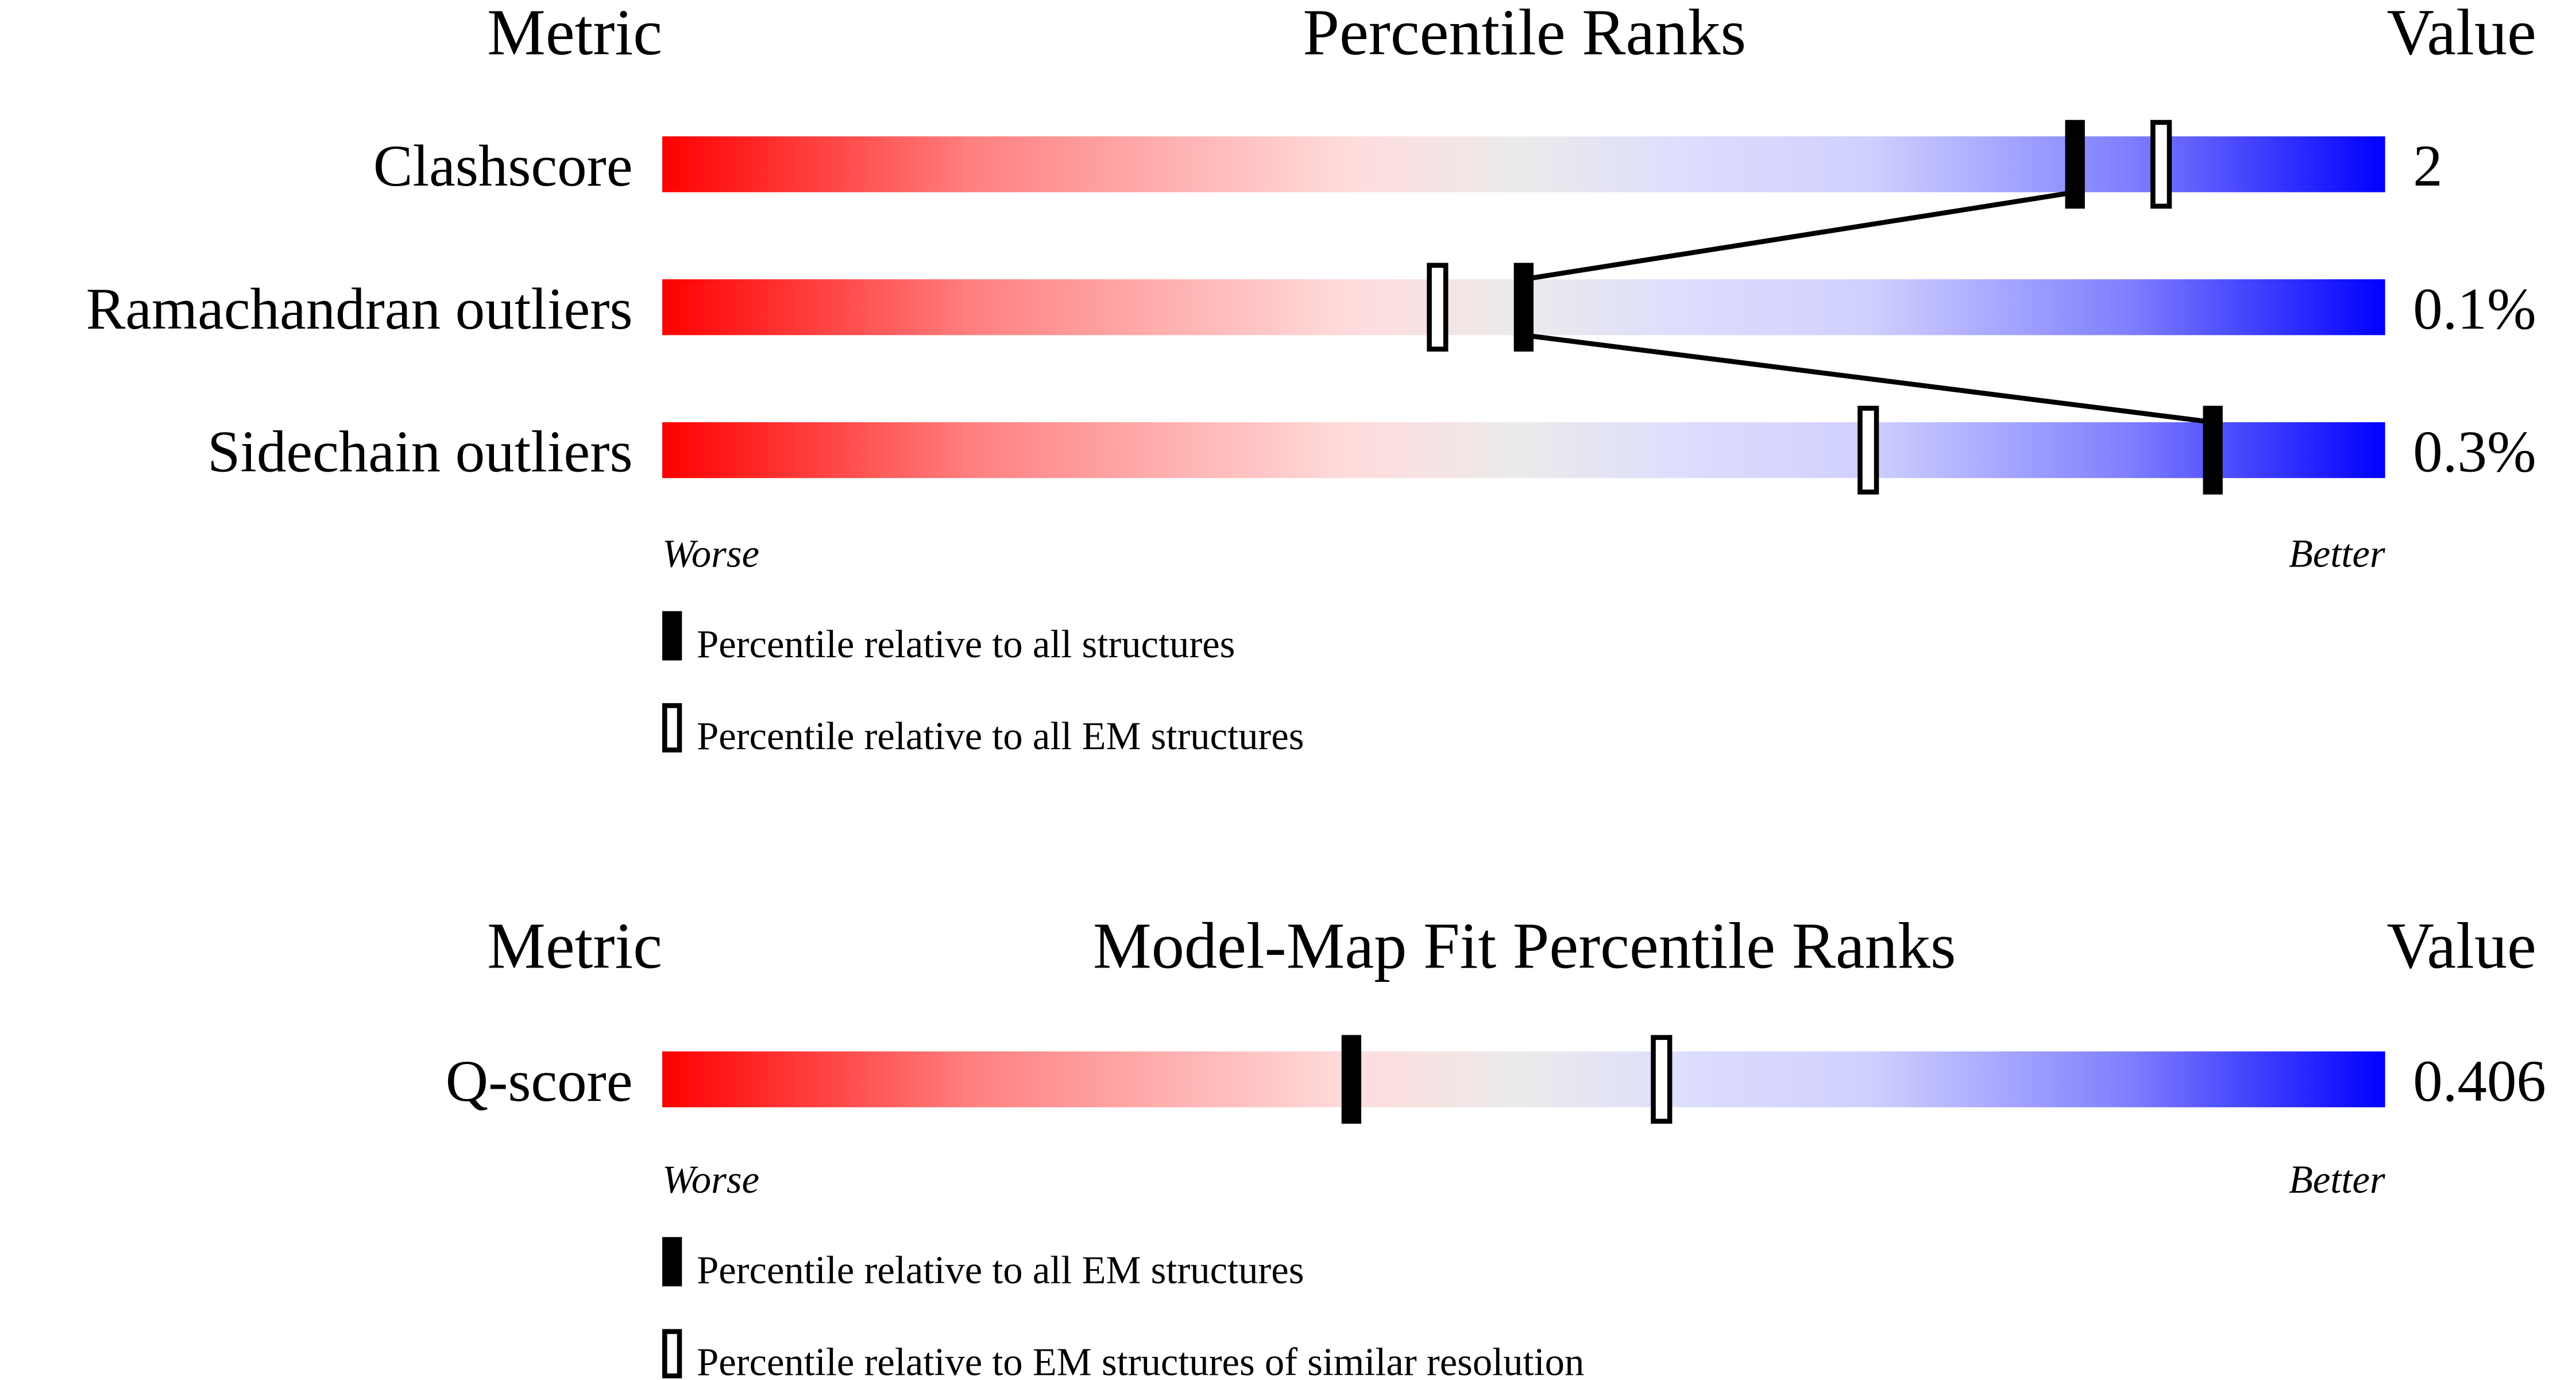 This screenshot has height=1380, width=2576. What do you see at coordinates (2427, 166) in the screenshot?
I see `metric-value: 2` at bounding box center [2427, 166].